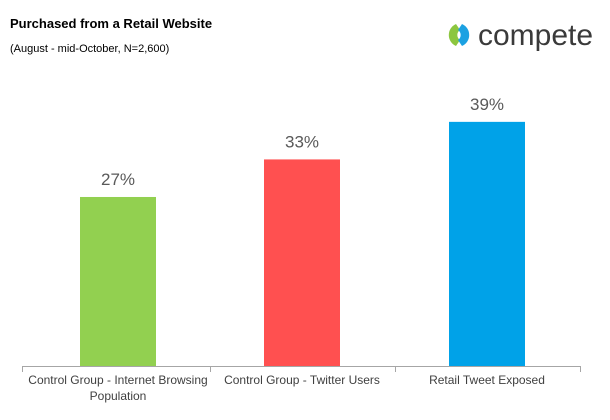 Image resolution: width=610 pixels, height=420 pixels. What do you see at coordinates (302, 141) in the screenshot?
I see `value-label: 33%` at bounding box center [302, 141].